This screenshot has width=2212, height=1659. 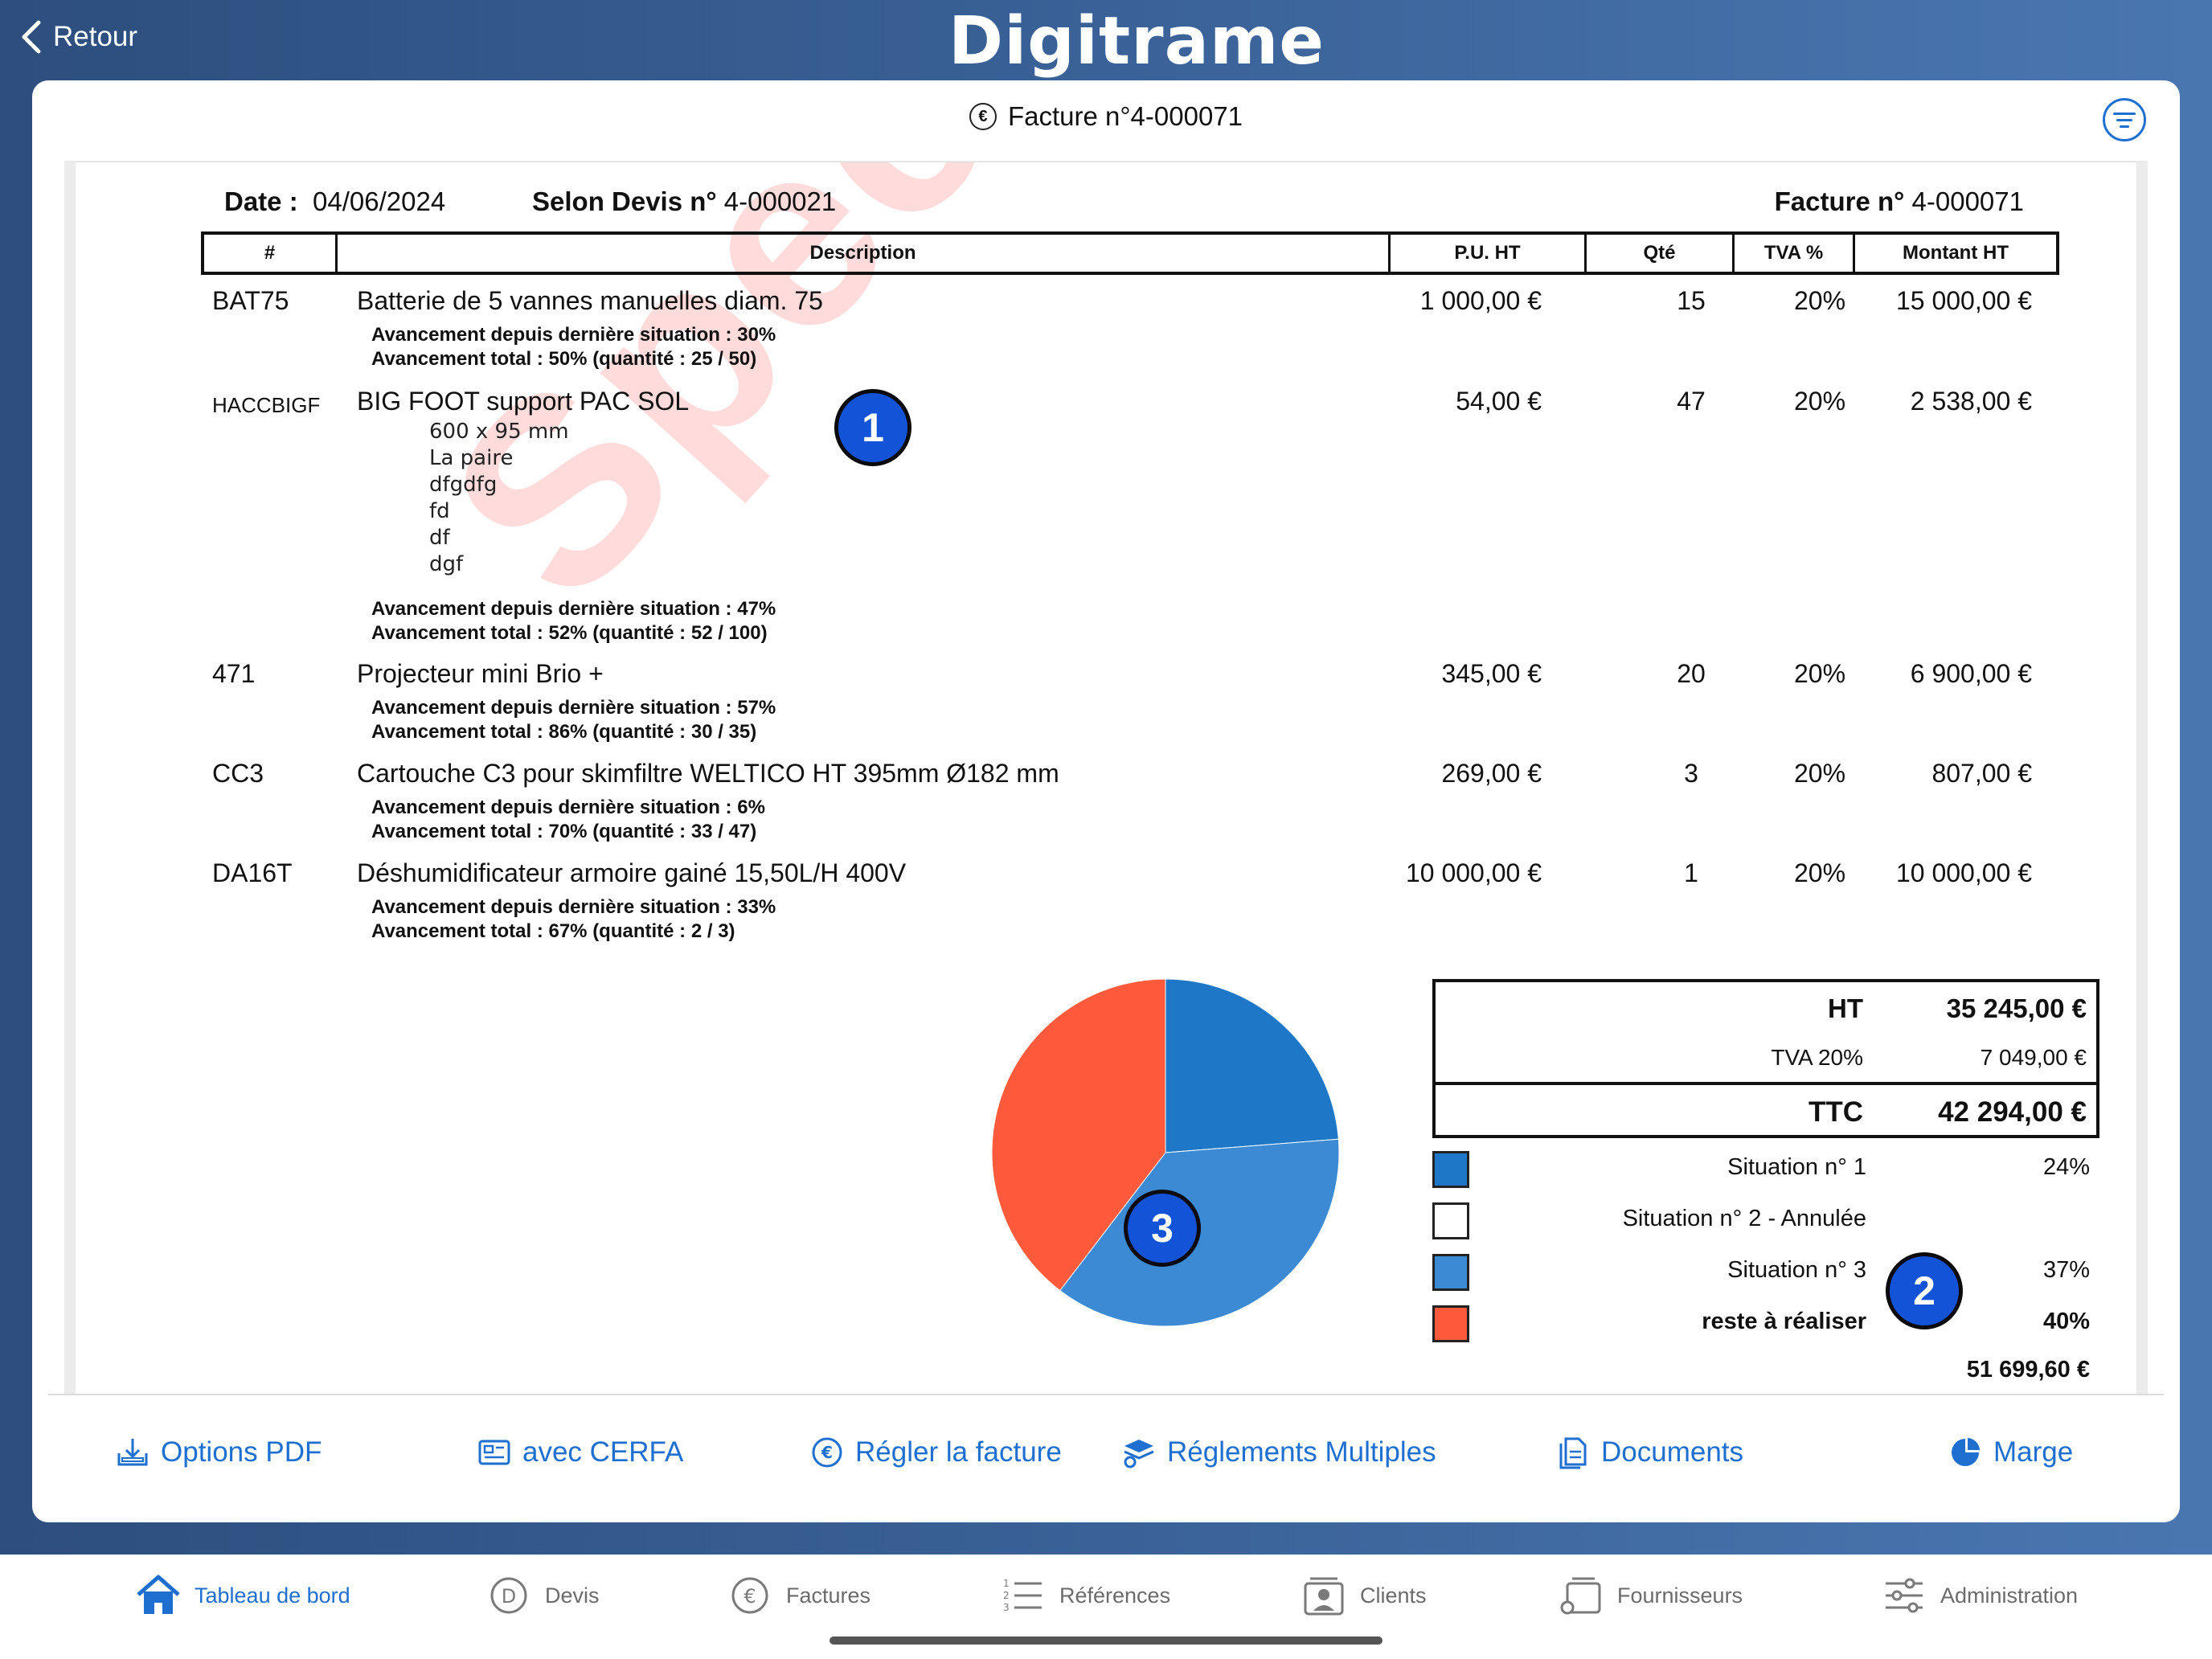 What do you see at coordinates (1963, 872) in the screenshot?
I see `item-montant: 10 000,00 €` at bounding box center [1963, 872].